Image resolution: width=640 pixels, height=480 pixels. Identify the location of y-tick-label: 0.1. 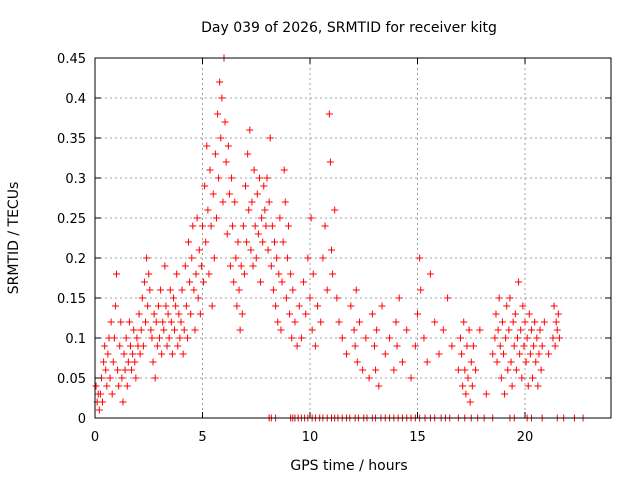
(75, 339).